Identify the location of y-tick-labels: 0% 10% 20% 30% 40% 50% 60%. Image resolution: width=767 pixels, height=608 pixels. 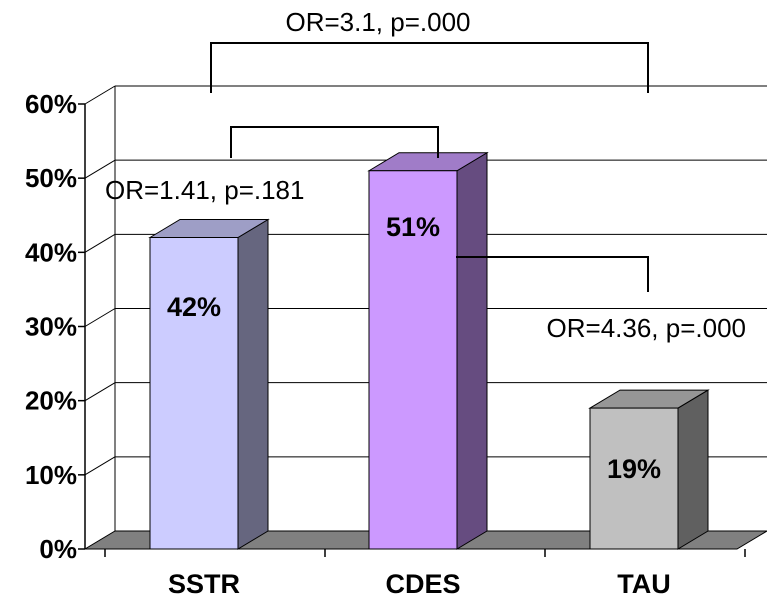
(51, 326).